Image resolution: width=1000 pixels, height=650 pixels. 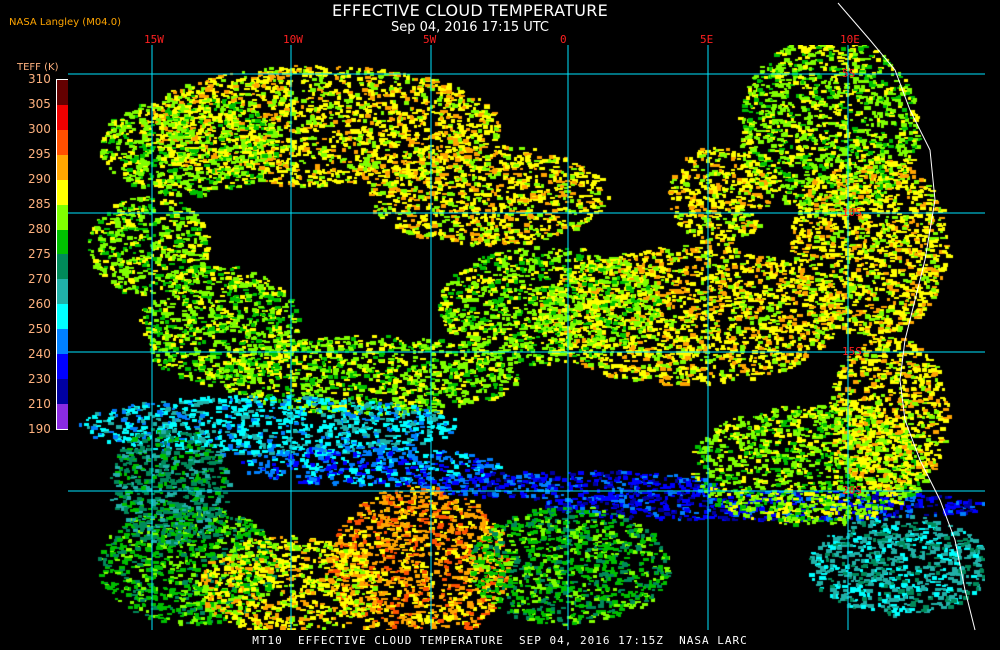 I want to click on map-title: EFFECTIVE CLOUD TEMPERATURE, so click(x=470, y=10).